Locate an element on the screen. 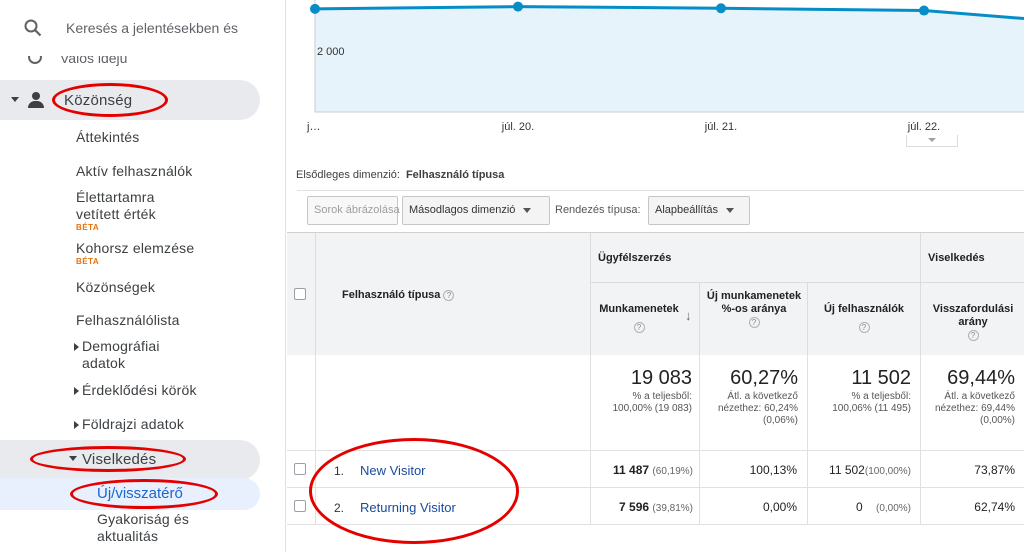 The width and height of the screenshot is (1024, 552). total-new-sessions: 60,27% is located at coordinates (764, 378).